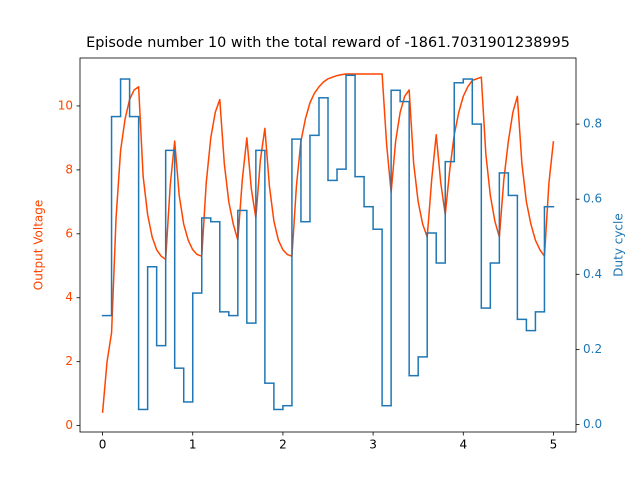 This screenshot has width=640, height=480. I want to click on y-tick-label: 10, so click(65, 105).